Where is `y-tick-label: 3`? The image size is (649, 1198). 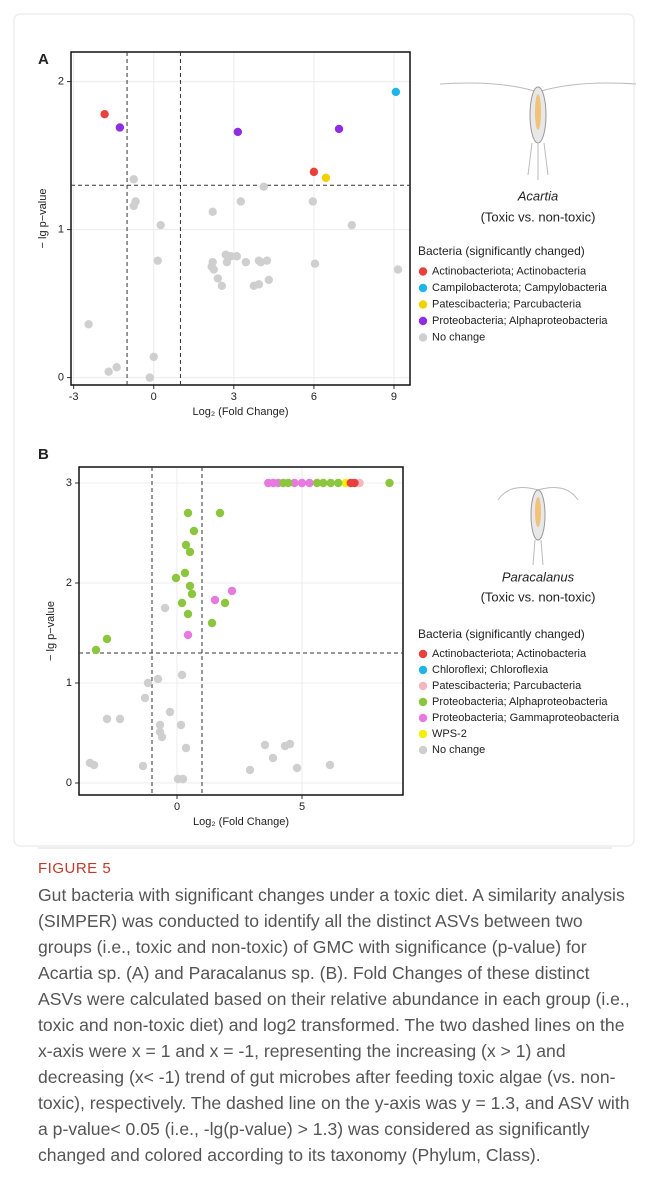 y-tick-label: 3 is located at coordinates (69, 483).